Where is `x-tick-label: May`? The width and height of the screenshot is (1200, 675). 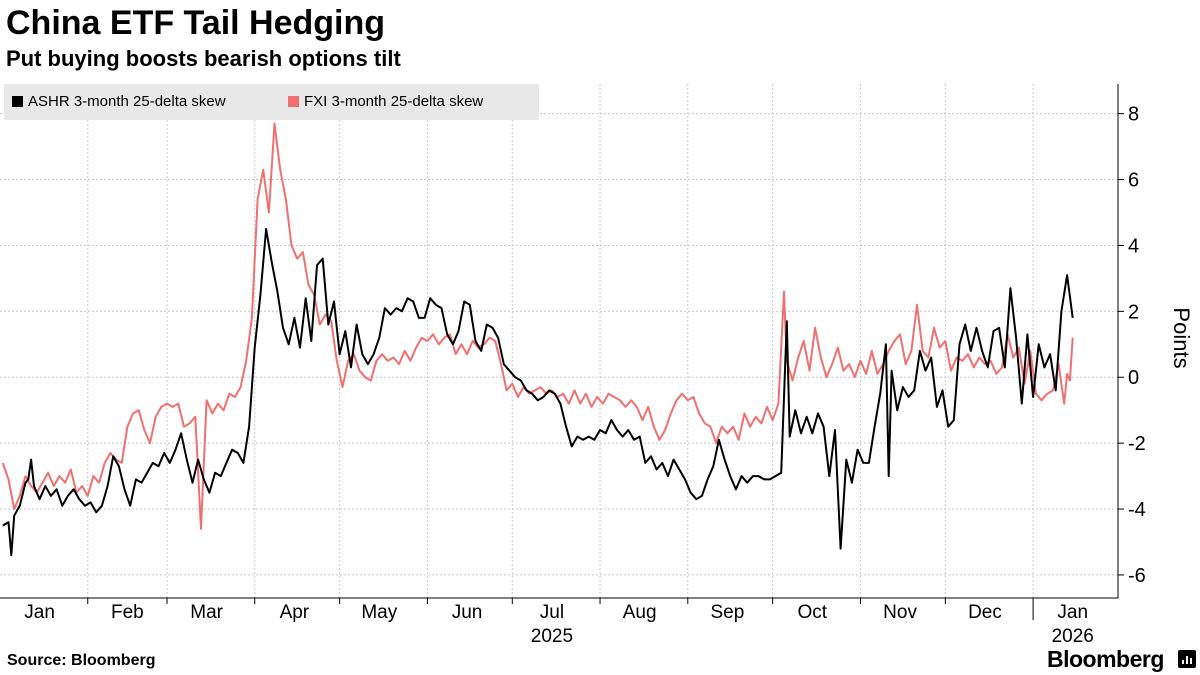 x-tick-label: May is located at coordinates (379, 612).